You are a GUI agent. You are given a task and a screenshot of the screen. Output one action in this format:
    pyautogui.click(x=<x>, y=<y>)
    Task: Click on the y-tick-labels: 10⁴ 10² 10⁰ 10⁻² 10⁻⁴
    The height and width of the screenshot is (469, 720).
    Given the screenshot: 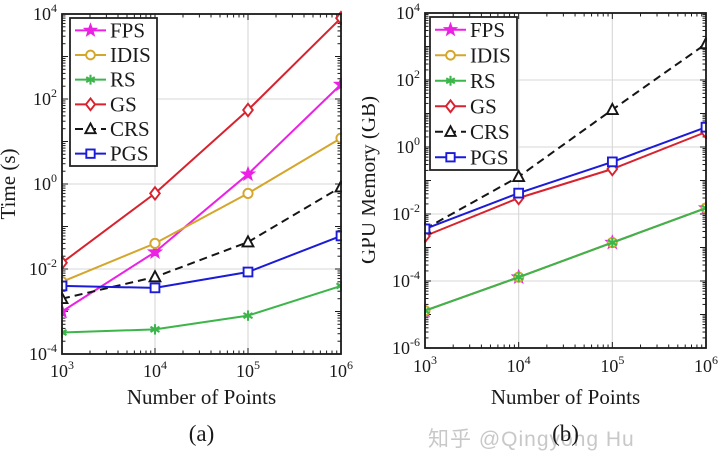 What is the action you would take?
    pyautogui.click(x=43, y=182)
    